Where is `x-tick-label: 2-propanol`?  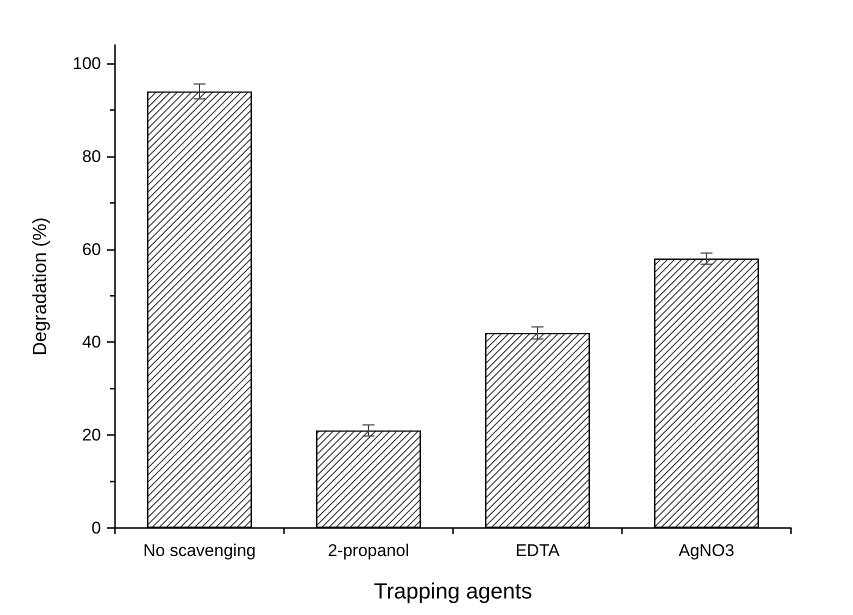
x-tick-label: 2-propanol is located at coordinates (369, 550).